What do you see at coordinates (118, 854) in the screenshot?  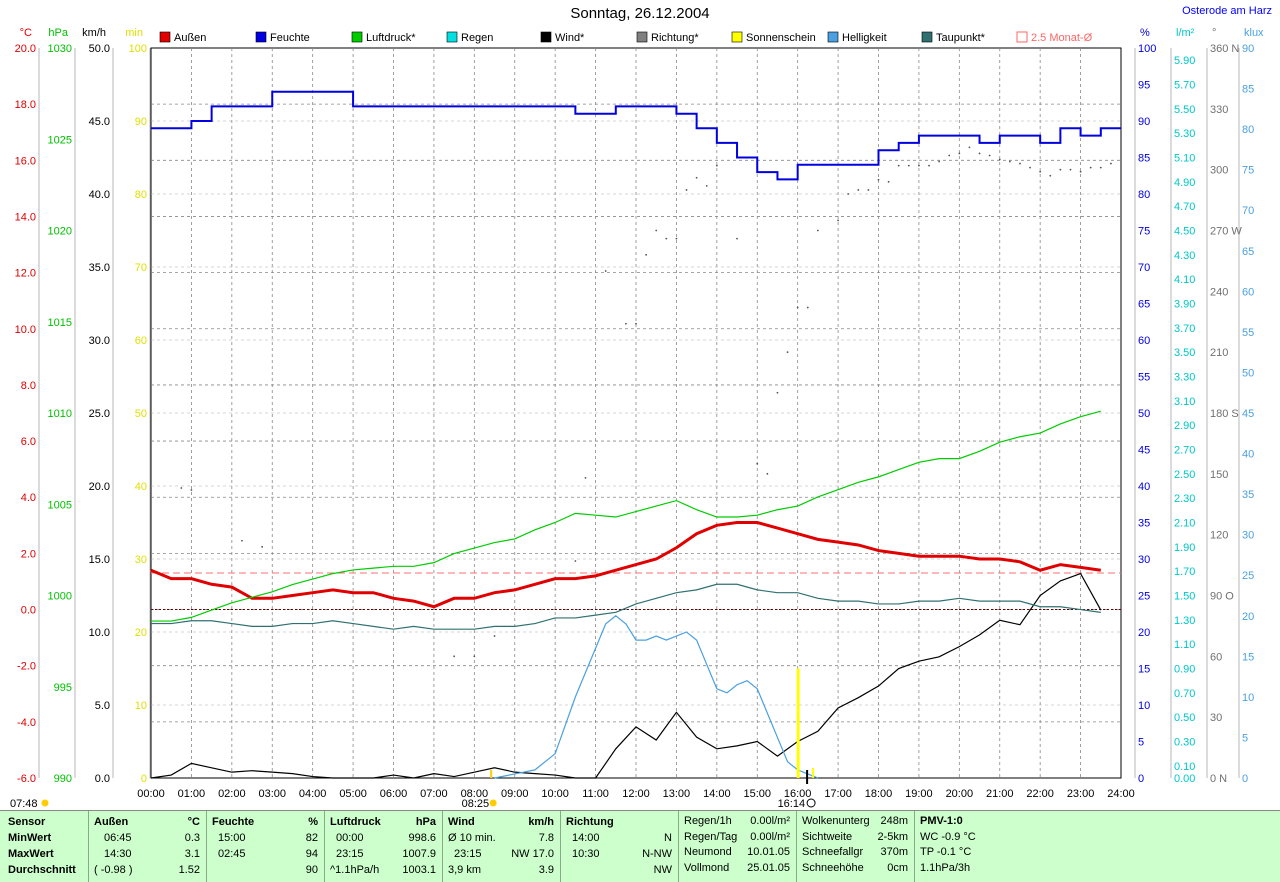 I see `aussen-max-time: 14:30` at bounding box center [118, 854].